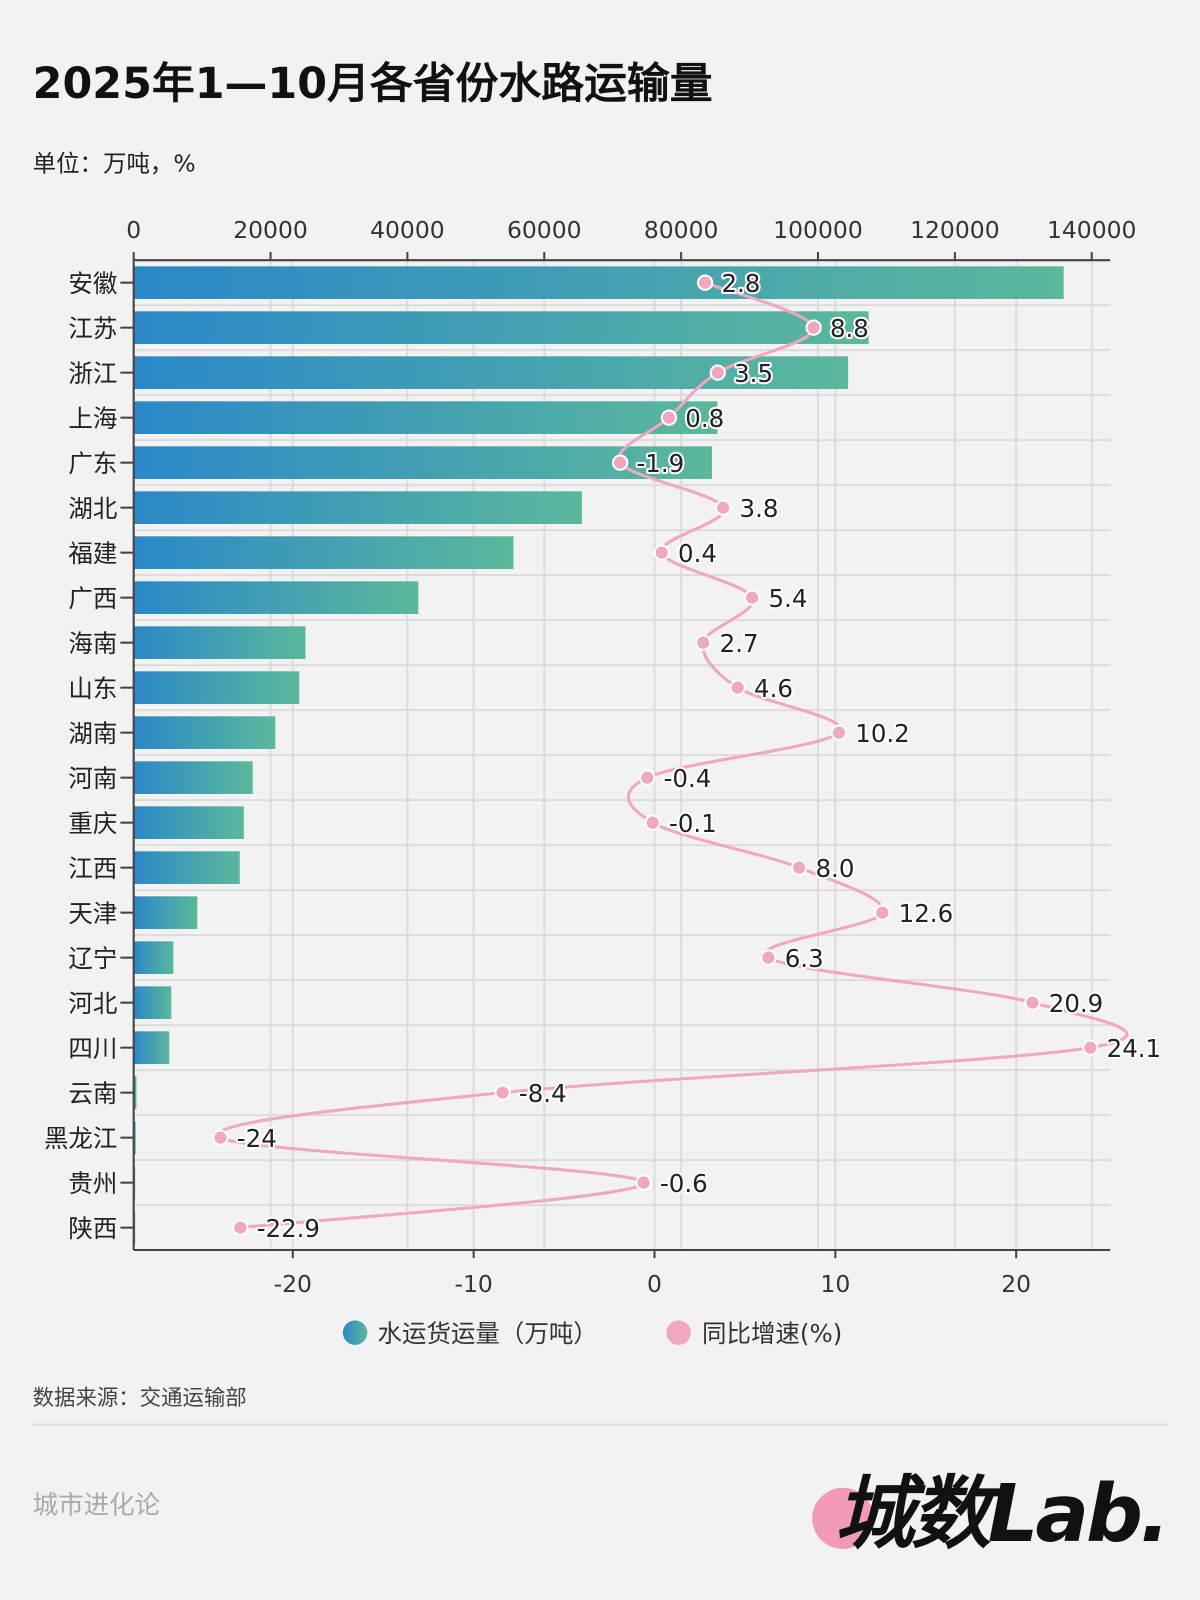 This screenshot has height=1600, width=1200. I want to click on bar-四川, so click(151, 1047).